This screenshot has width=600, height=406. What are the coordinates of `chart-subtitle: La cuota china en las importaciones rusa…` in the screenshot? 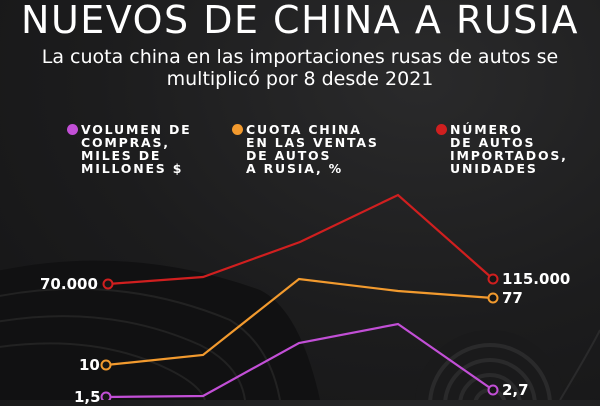 It's located at (300, 68).